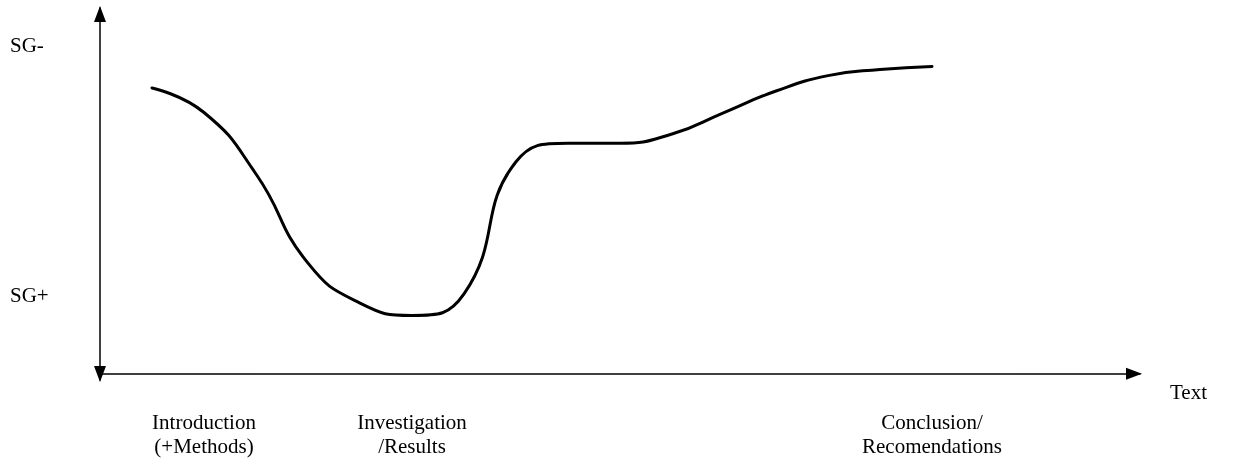  I want to click on x-tick-label: Conclusion/ Recomendations, so click(932, 434).